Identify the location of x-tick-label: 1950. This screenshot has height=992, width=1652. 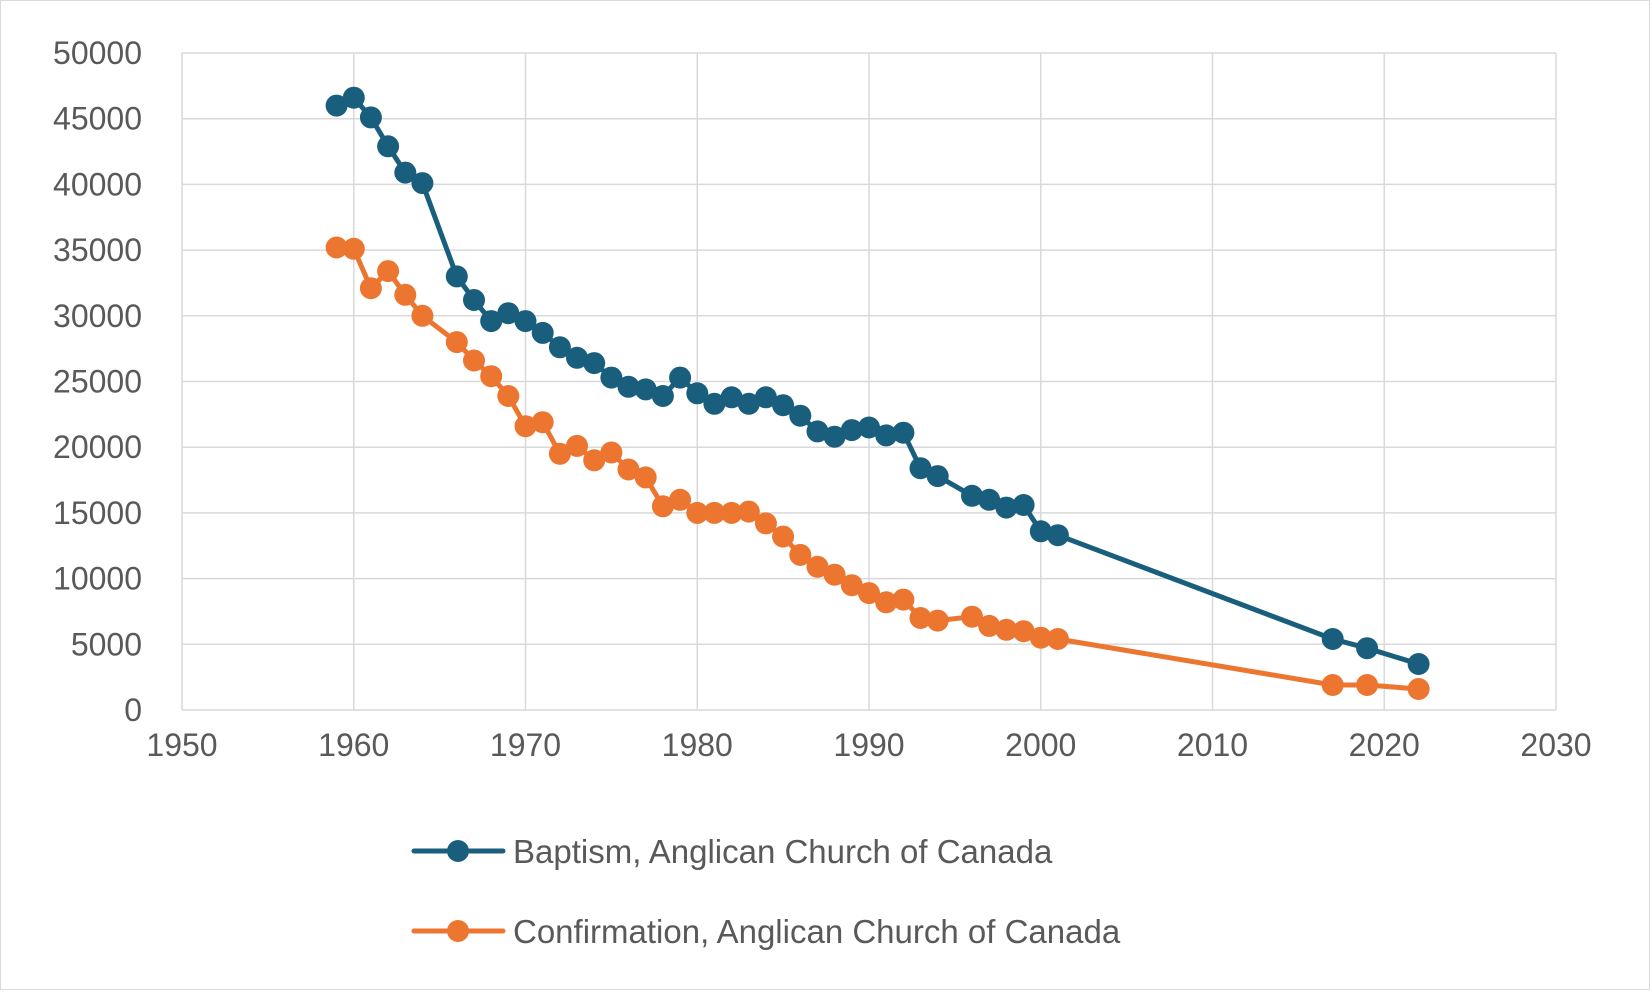
(181, 745).